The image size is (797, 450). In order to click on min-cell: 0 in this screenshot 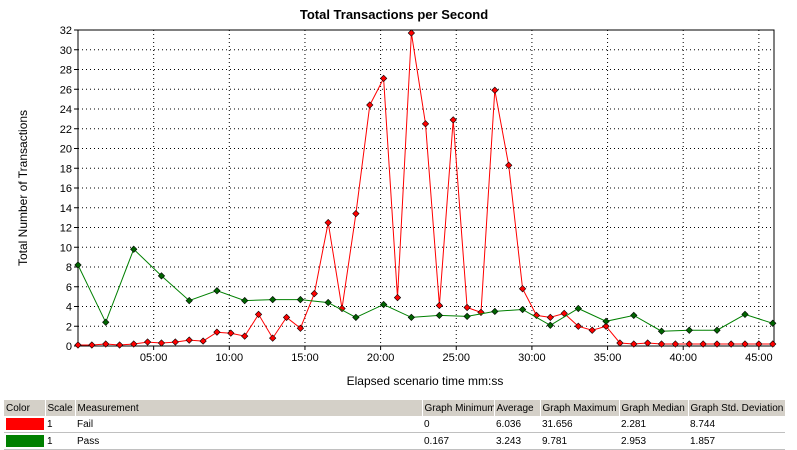, I will do `click(458, 424)`.